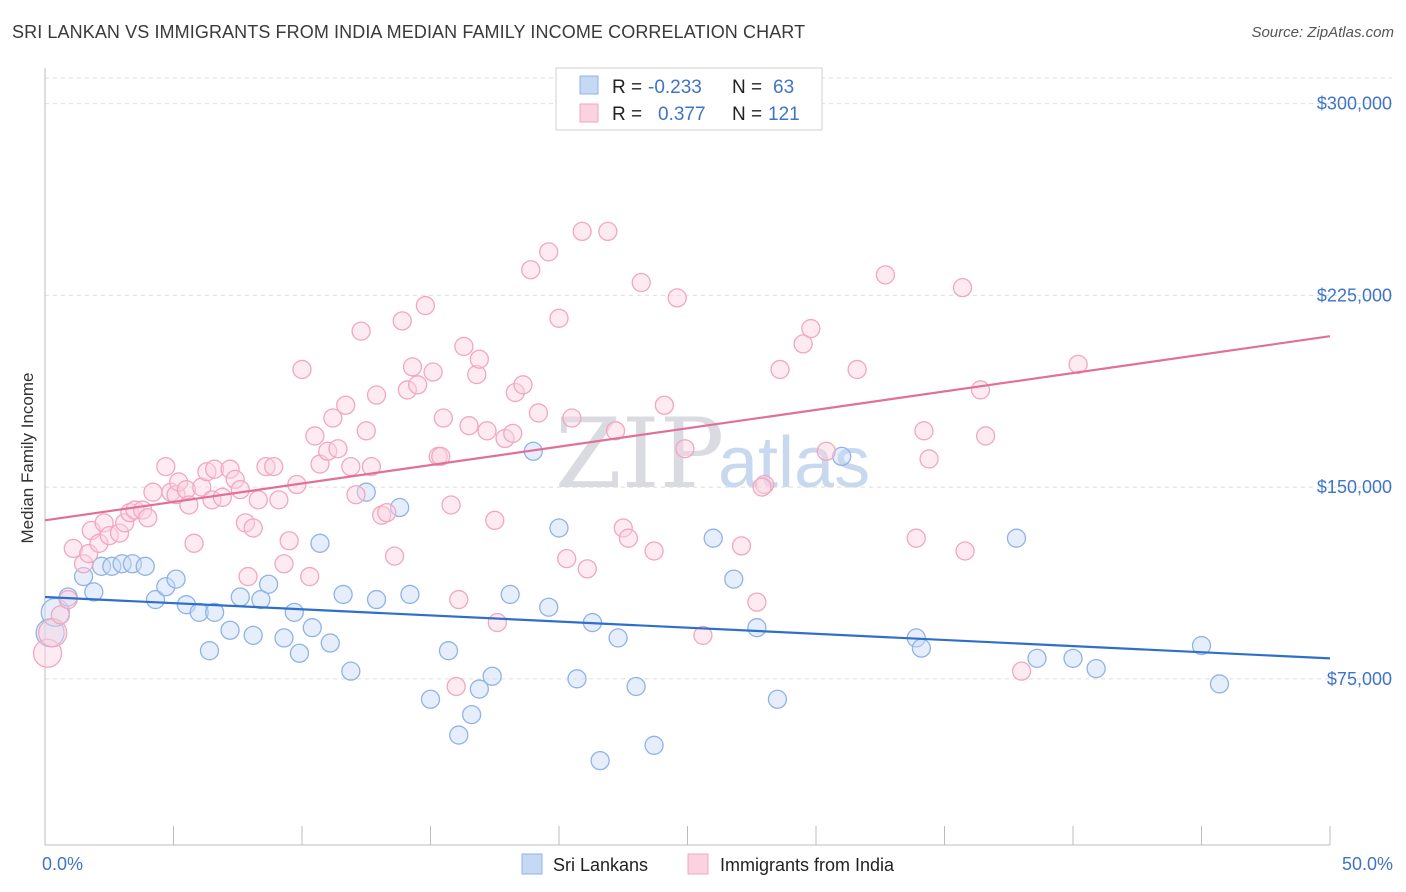  Describe the element at coordinates (627, 87) in the screenshot. I see `legend-r-label-blue: R =` at that location.